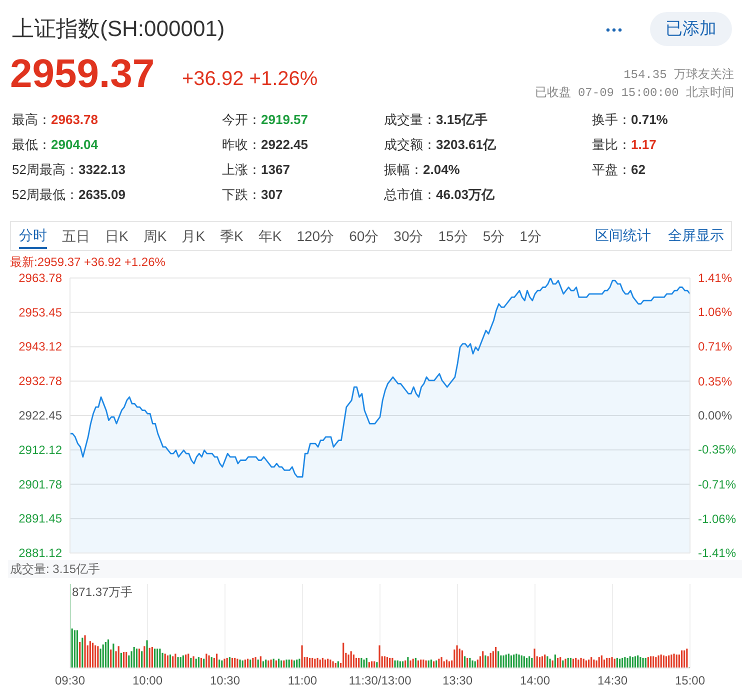 Image resolution: width=750 pixels, height=690 pixels. What do you see at coordinates (440, 145) in the screenshot?
I see `text: 成交额：3203.61亿` at bounding box center [440, 145].